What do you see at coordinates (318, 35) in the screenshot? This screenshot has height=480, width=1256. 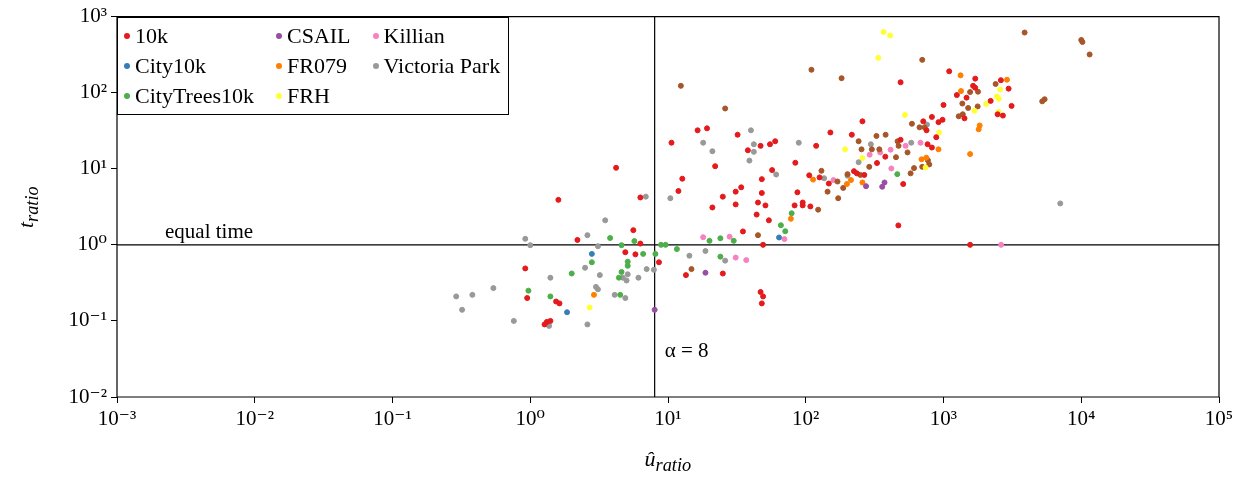 I see `legend-label: CSAIL` at bounding box center [318, 35].